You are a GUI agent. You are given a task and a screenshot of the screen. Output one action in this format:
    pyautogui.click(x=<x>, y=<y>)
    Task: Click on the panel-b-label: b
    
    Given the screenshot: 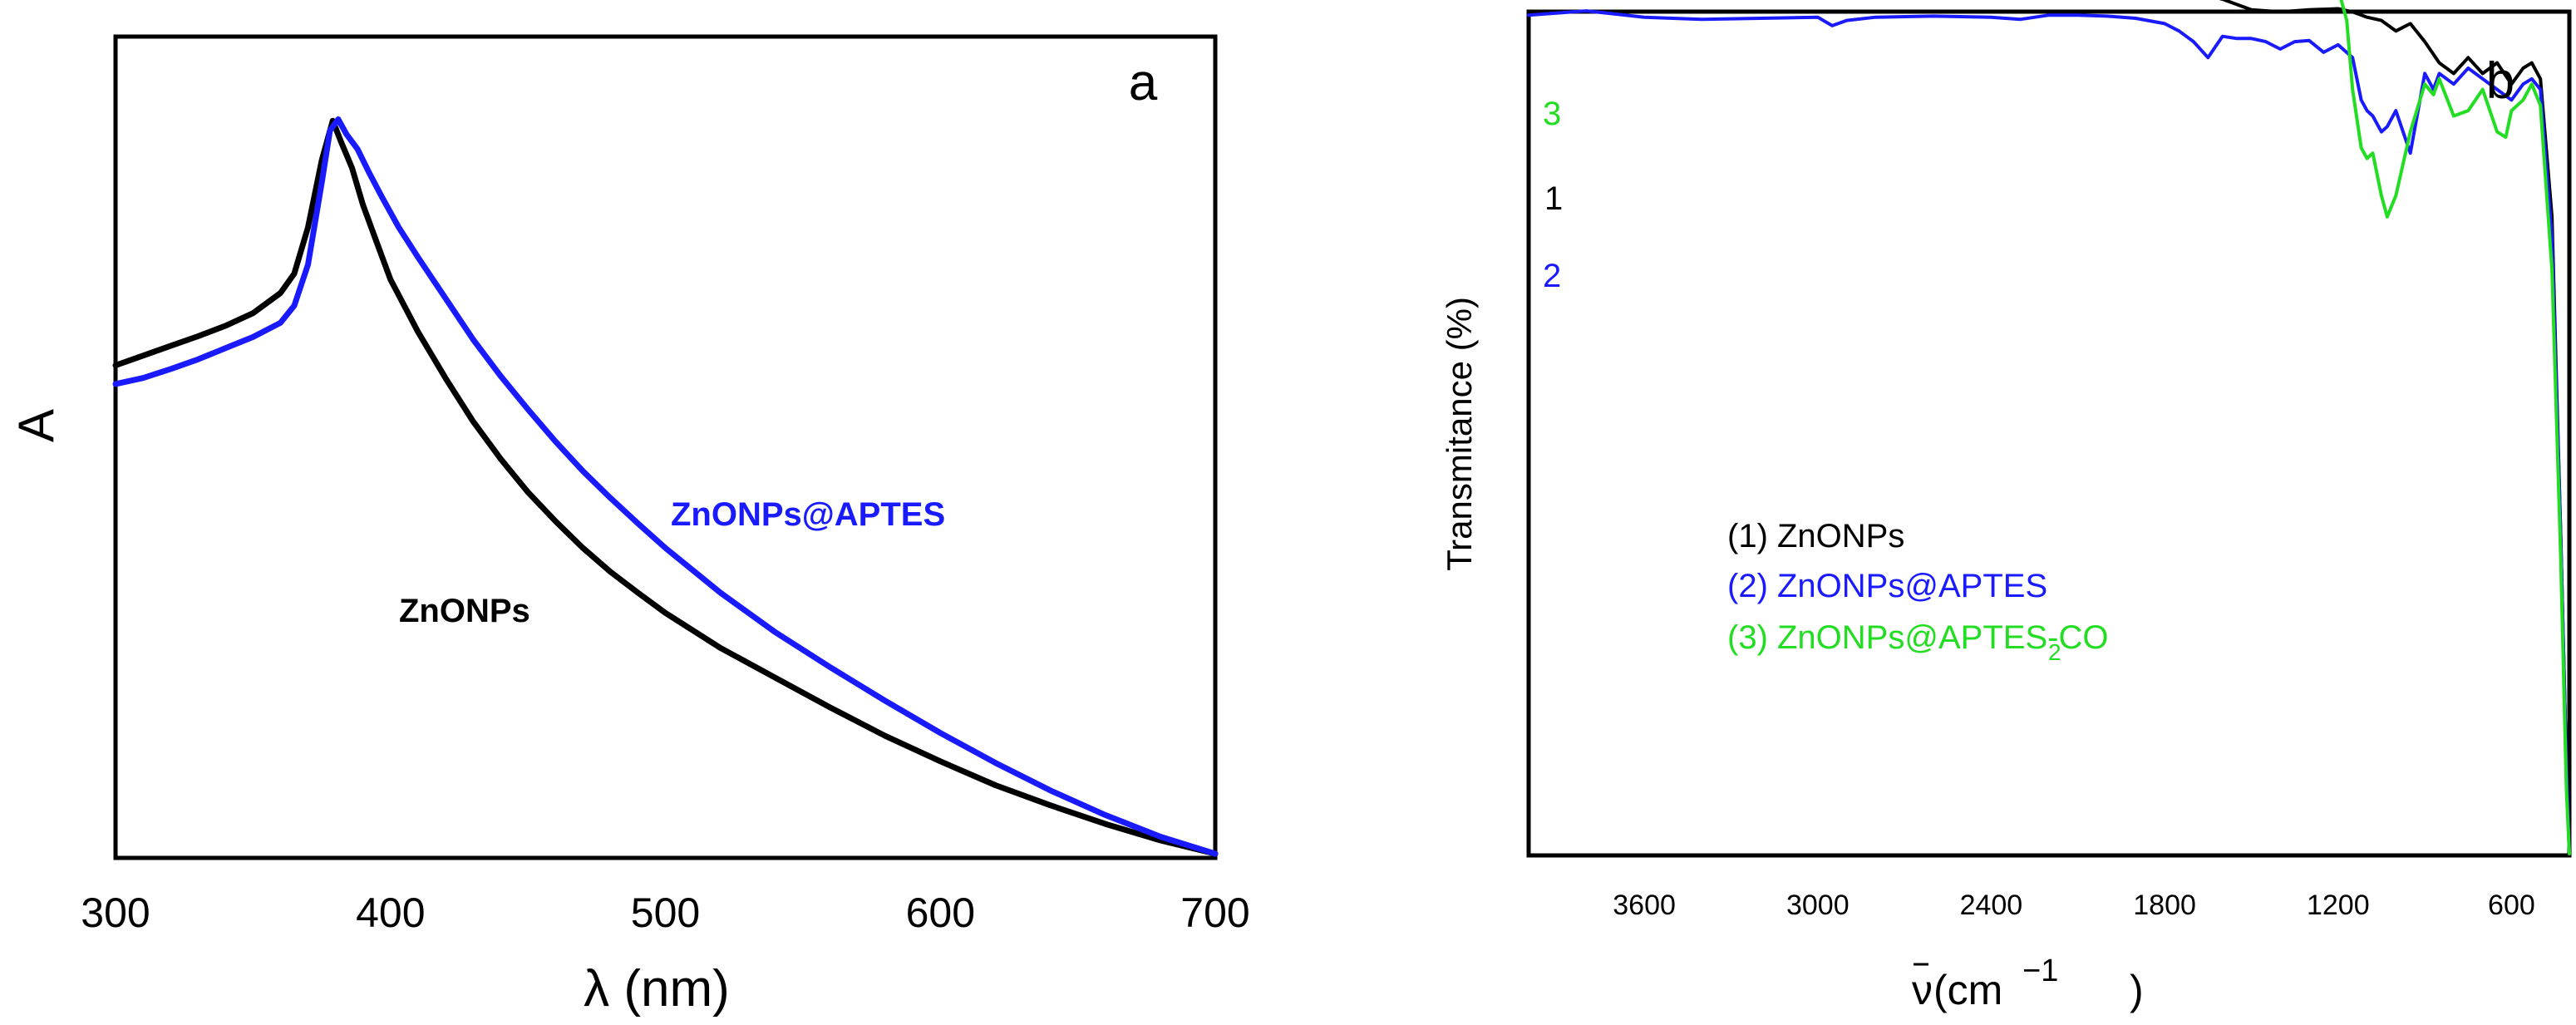 What is the action you would take?
    pyautogui.click(x=2500, y=81)
    